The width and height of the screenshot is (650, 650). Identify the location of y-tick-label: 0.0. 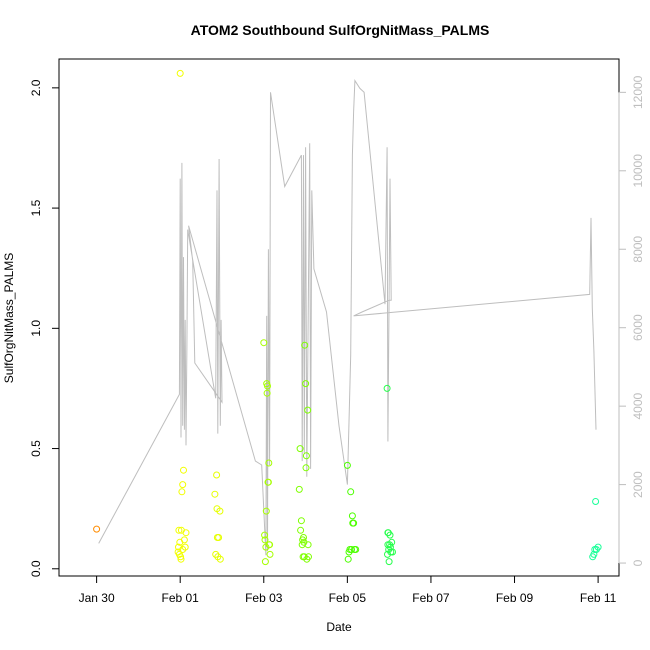
(36, 568).